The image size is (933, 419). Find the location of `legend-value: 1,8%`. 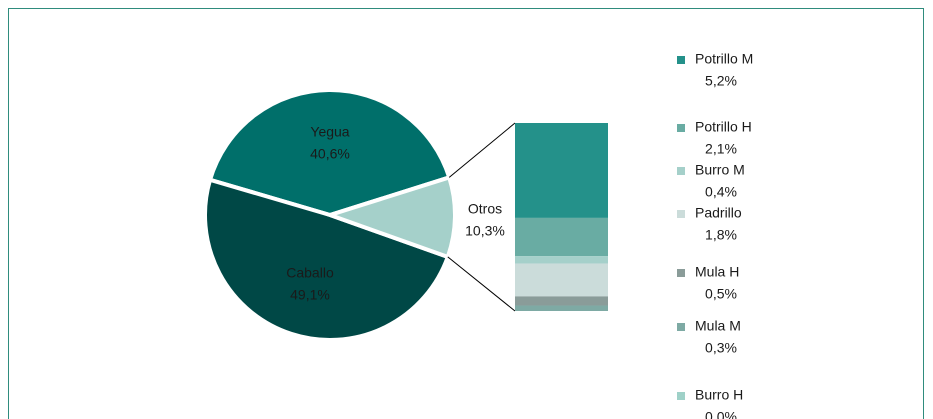

legend-value: 1,8% is located at coordinates (721, 235).